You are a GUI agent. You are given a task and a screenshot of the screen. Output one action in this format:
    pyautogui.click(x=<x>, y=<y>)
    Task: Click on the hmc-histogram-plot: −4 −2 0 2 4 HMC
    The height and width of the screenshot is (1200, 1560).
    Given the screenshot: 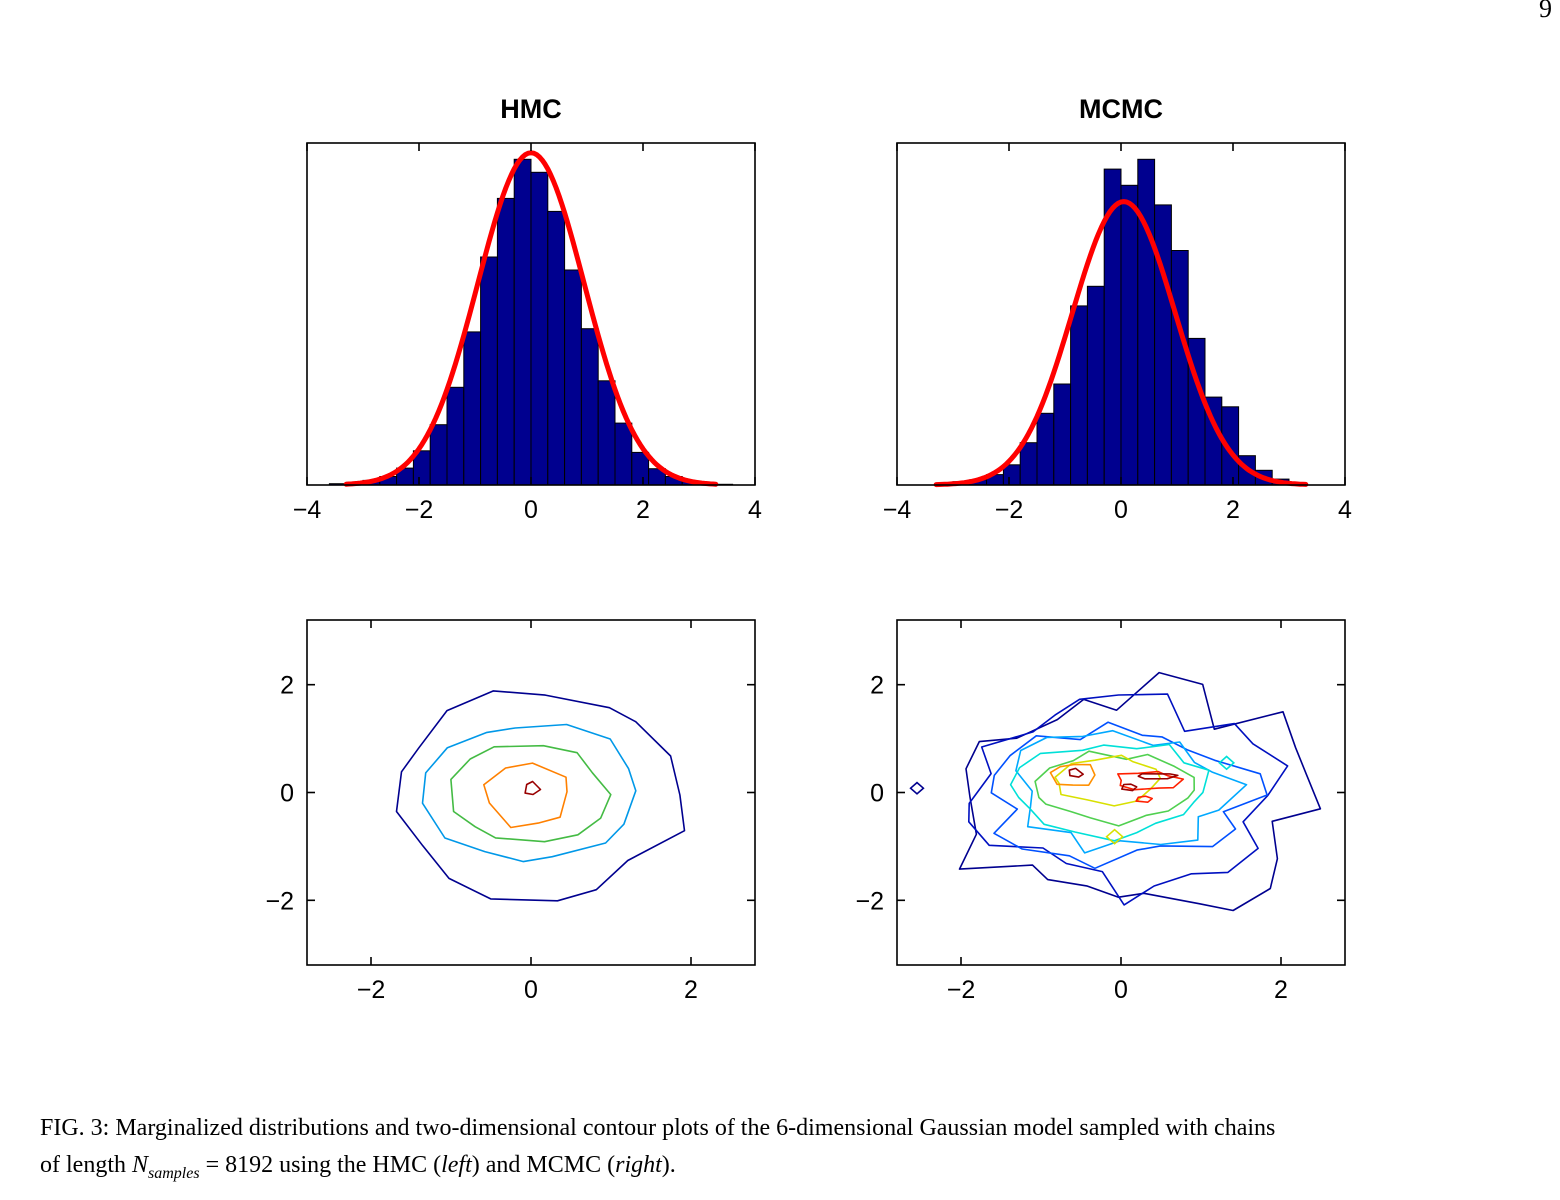 What is the action you would take?
    pyautogui.click(x=527, y=309)
    